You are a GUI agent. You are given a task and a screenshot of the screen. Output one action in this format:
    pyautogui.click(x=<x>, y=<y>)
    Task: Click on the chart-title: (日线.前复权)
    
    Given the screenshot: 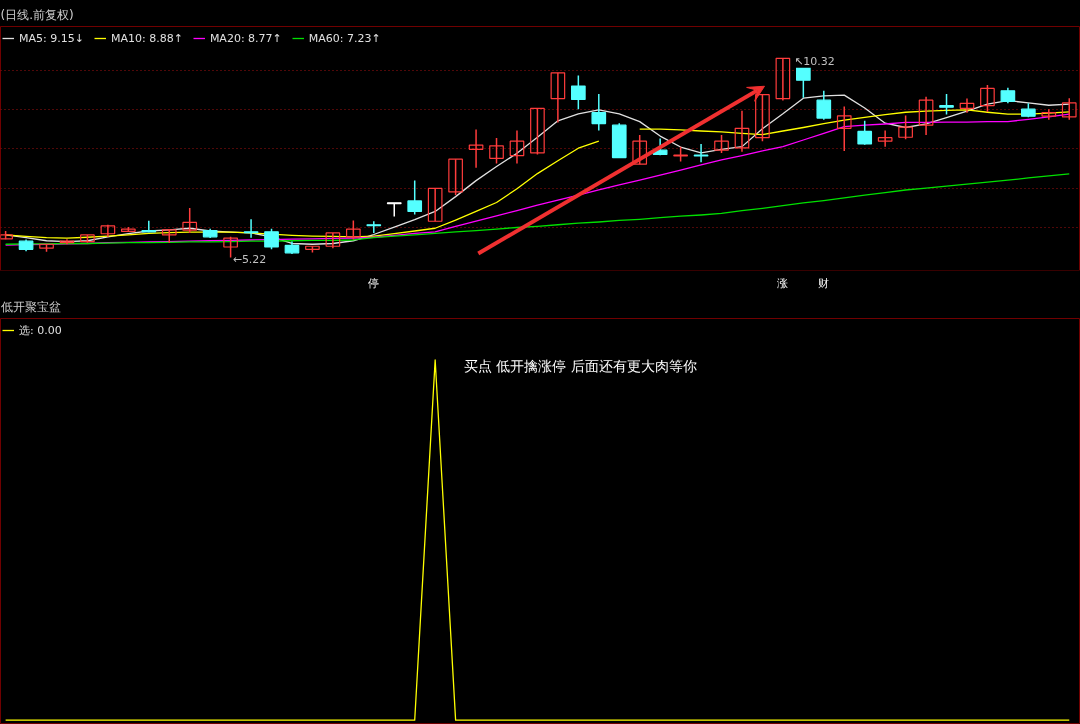 What is the action you would take?
    pyautogui.click(x=37, y=14)
    